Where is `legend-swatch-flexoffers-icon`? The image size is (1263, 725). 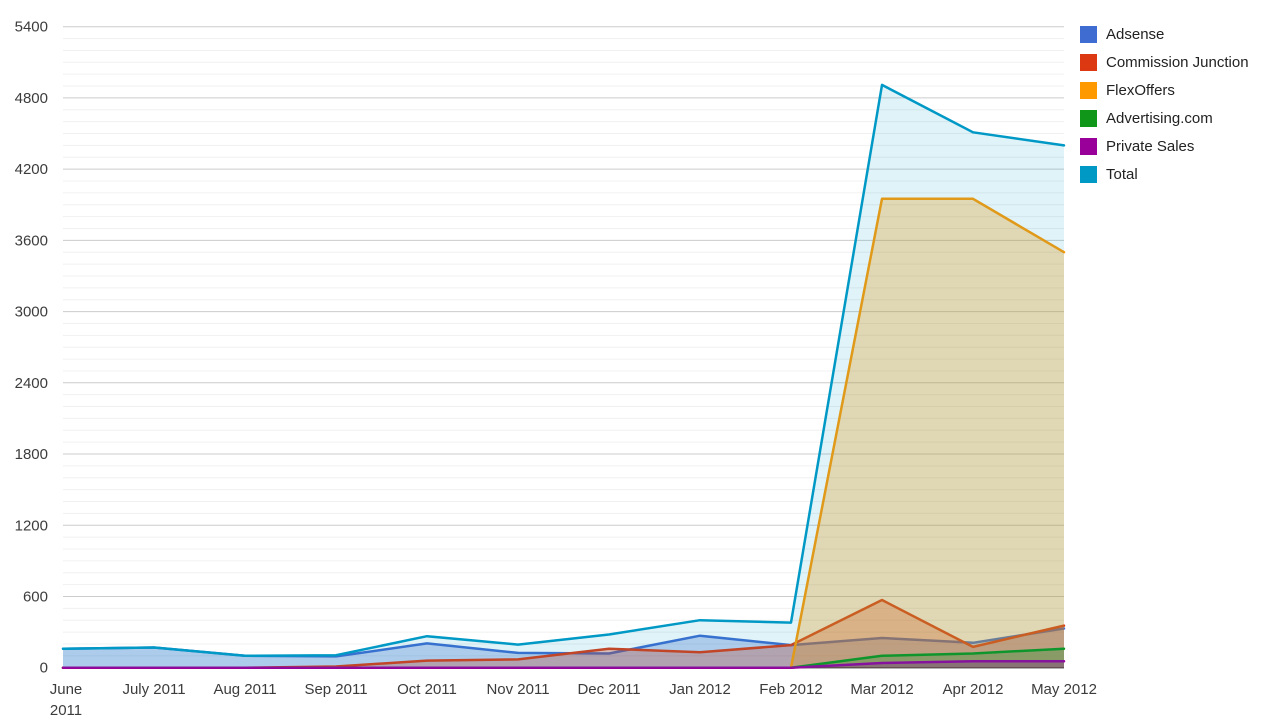 legend-swatch-flexoffers-icon is located at coordinates (1088, 90).